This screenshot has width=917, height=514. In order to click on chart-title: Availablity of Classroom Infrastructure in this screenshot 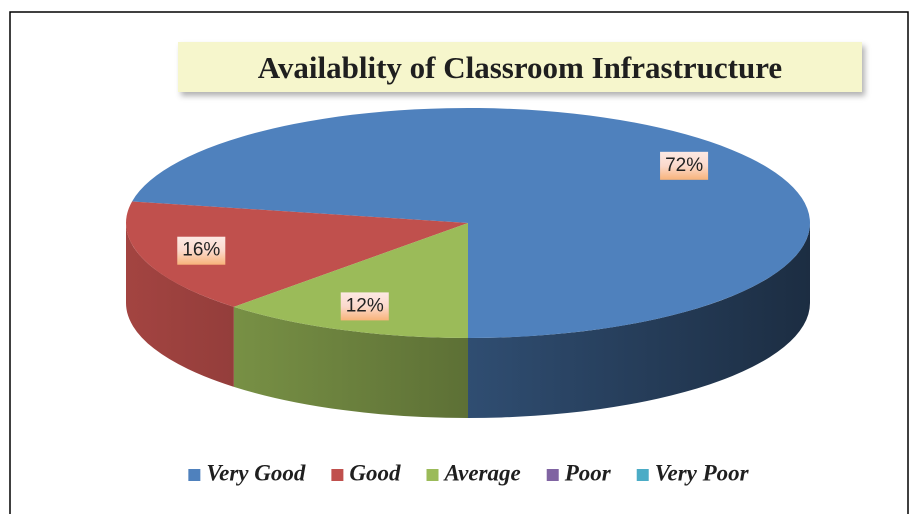, I will do `click(520, 67)`.